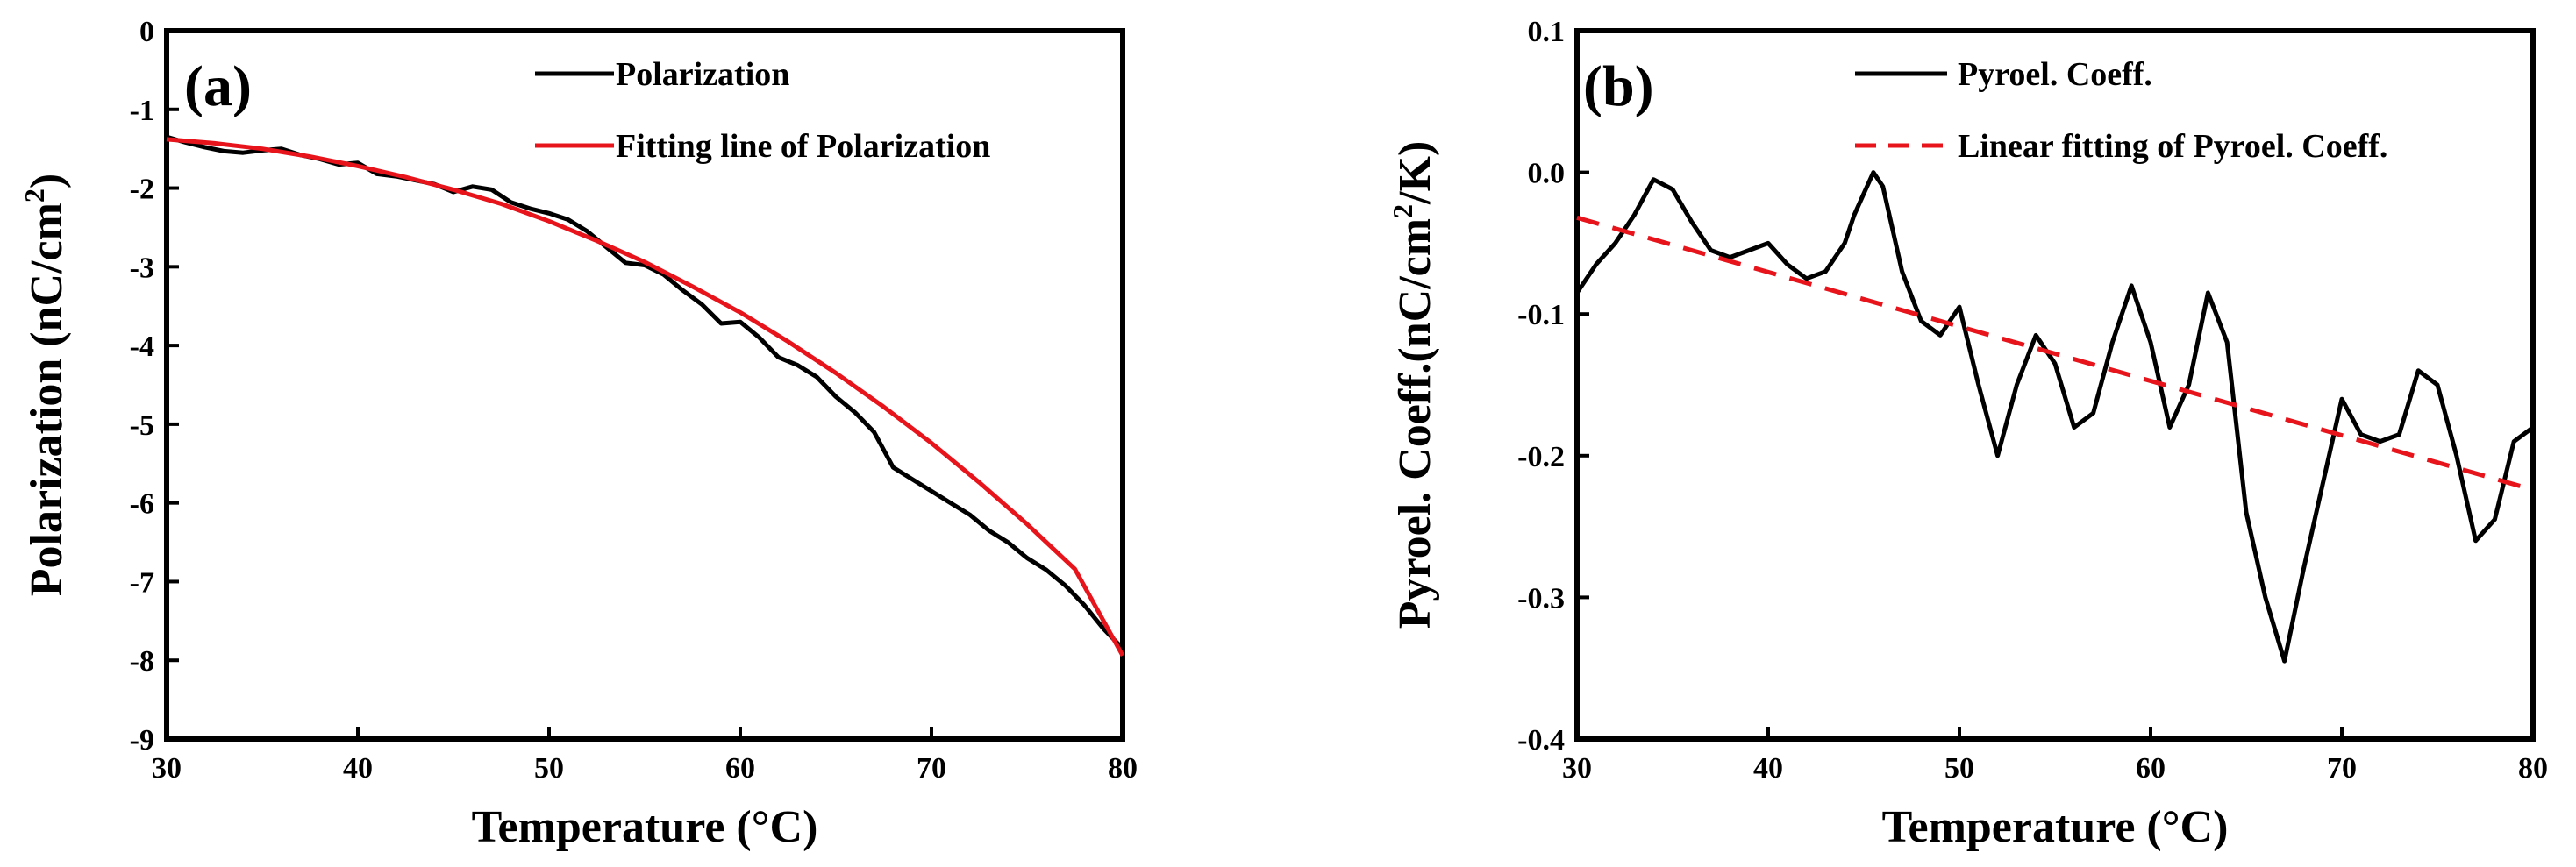  I want to click on y-axis-title-b: Pyroel. Coeff.(nC/cm2/K), so click(1414, 385).